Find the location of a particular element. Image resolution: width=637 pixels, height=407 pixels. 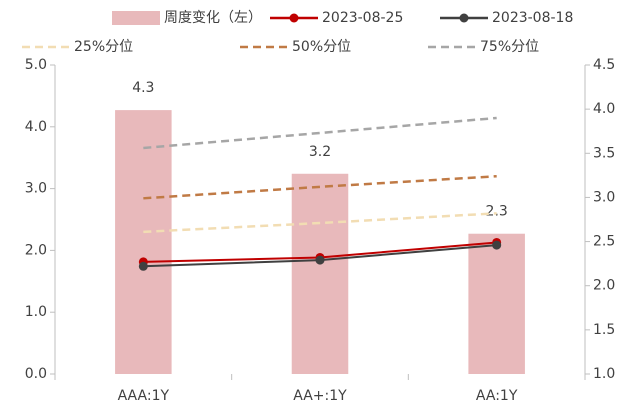

y2-tick-label: 2.5 is located at coordinates (604, 242).